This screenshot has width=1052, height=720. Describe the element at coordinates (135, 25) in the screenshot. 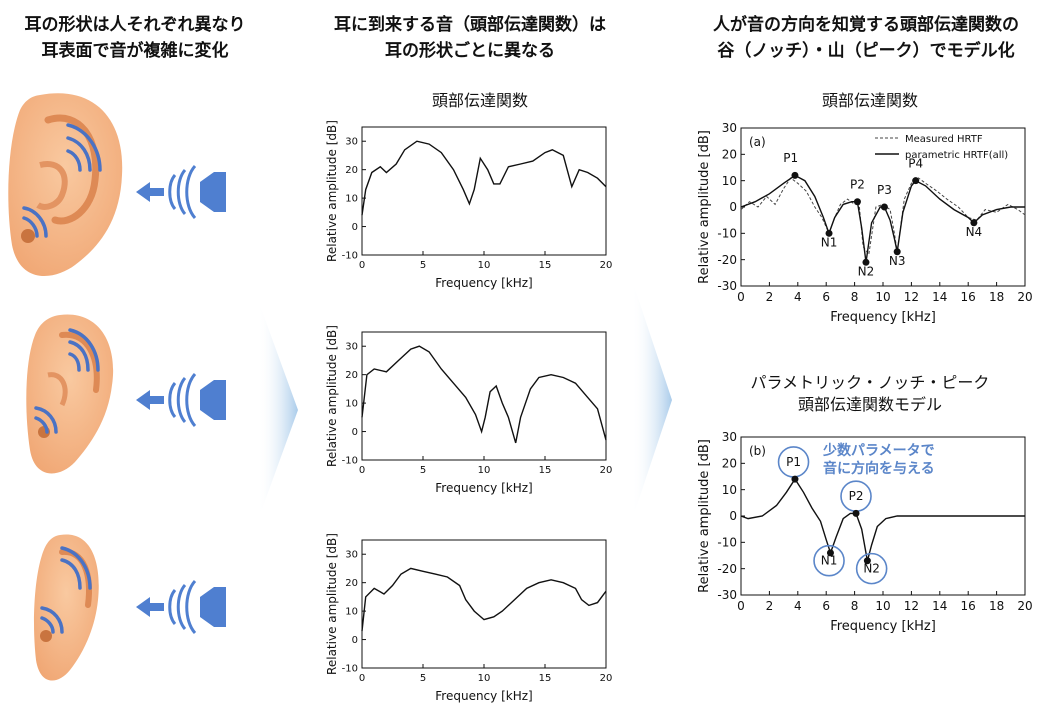

I see `left-heading-line1: 耳の形状は人それぞれ異なり` at that location.